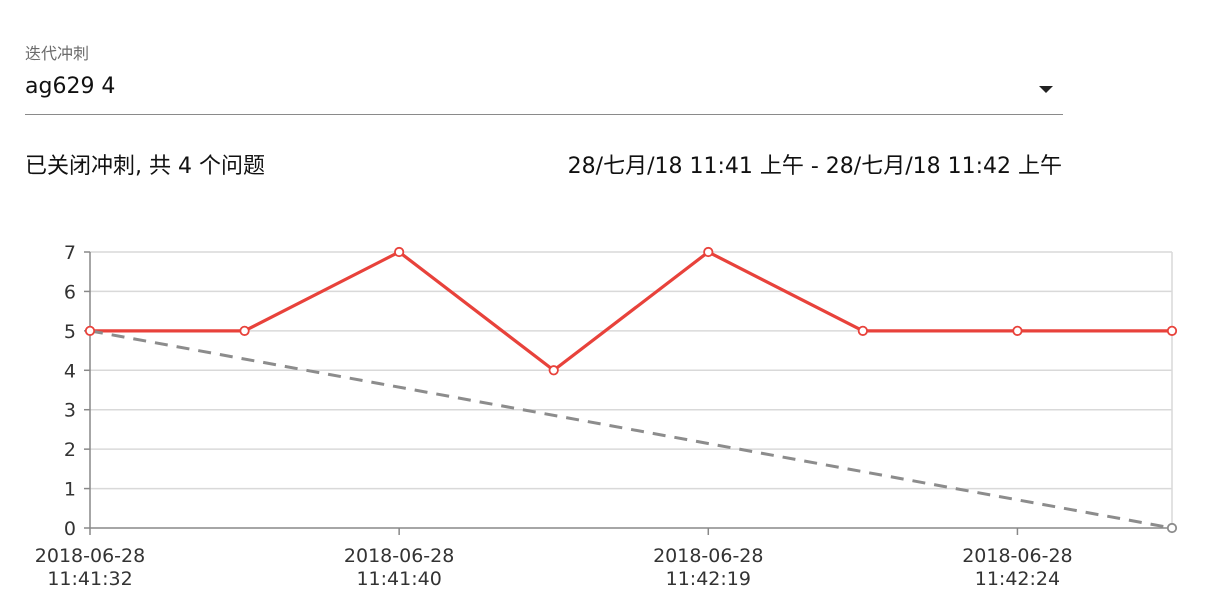  I want to click on y-tick-label: 4, so click(70, 371).